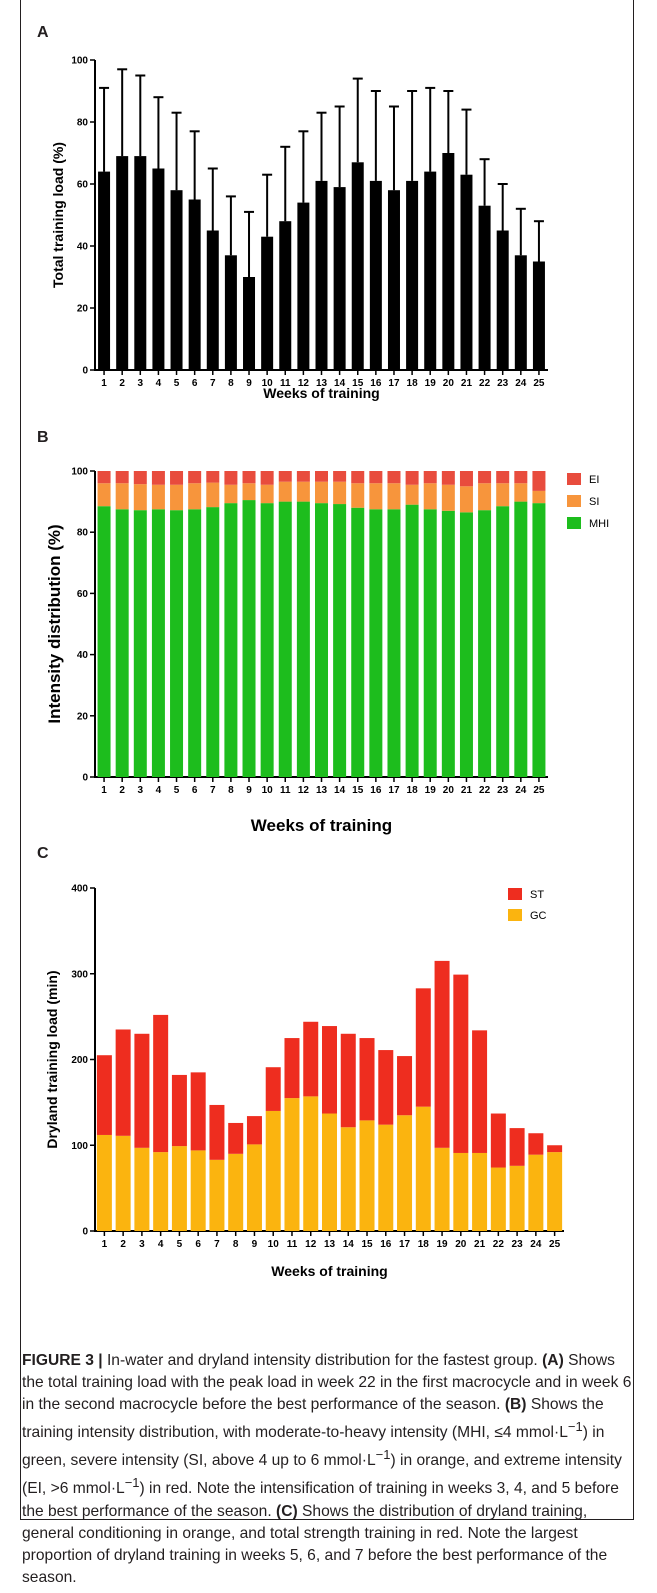  I want to click on x-tick-label: 24, so click(521, 383).